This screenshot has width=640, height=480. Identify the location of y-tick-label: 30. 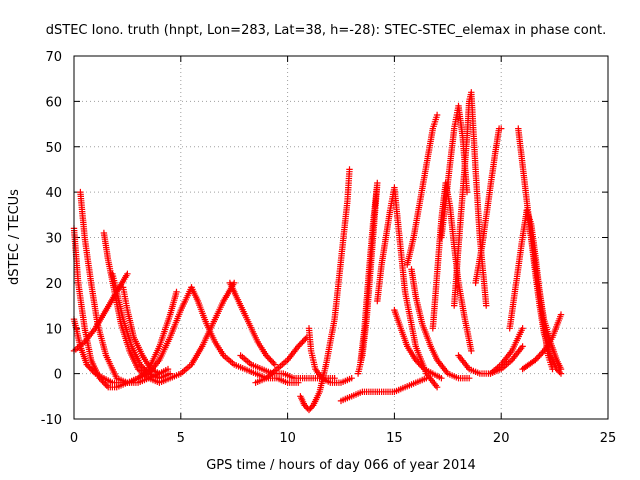
(53, 239).